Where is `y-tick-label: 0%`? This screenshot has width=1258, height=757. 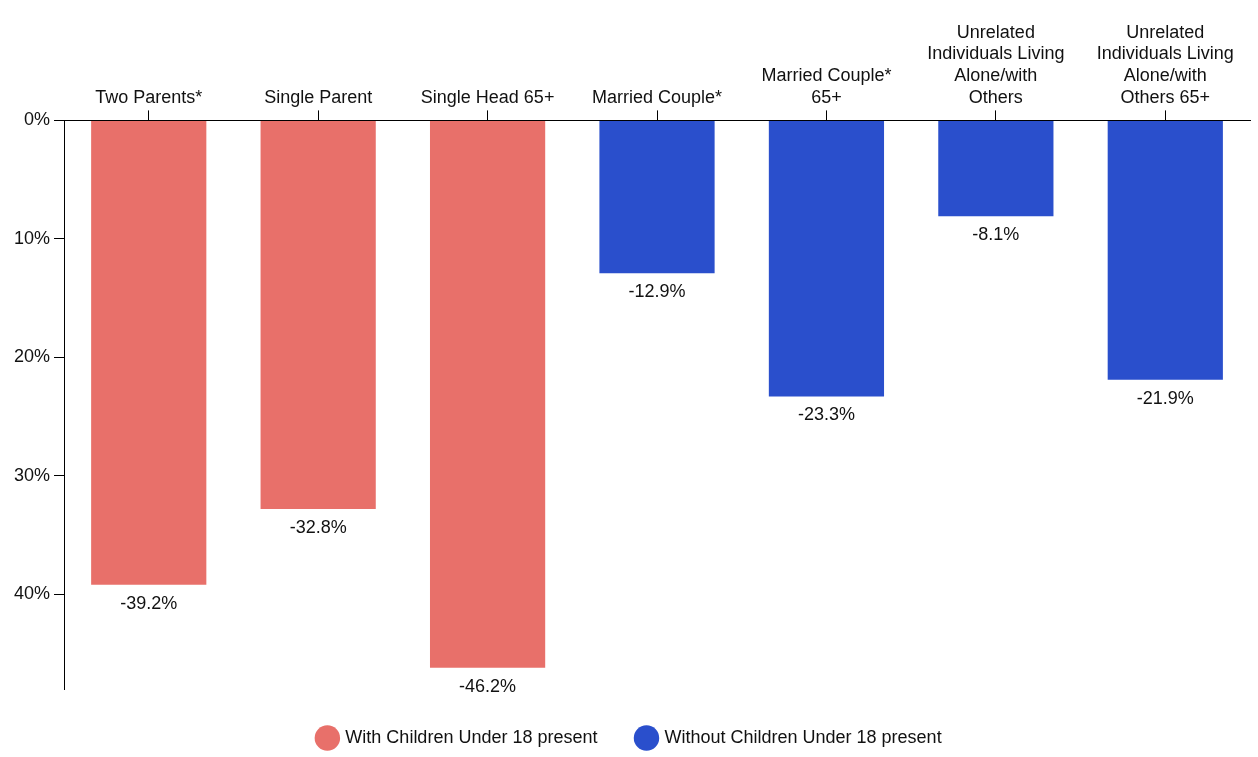
y-tick-label: 0% is located at coordinates (37, 119).